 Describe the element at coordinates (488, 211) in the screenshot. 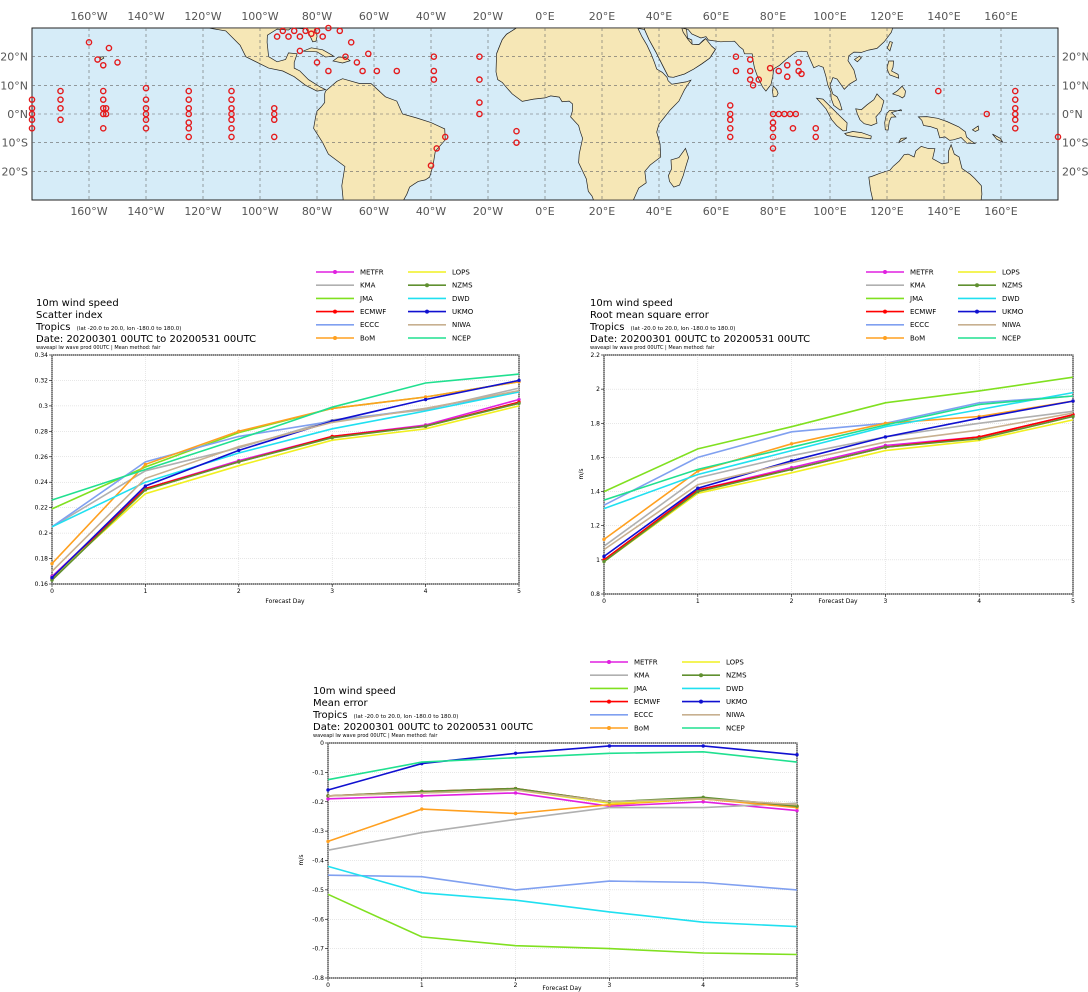

I see `map-lon-label: 20°W` at that location.